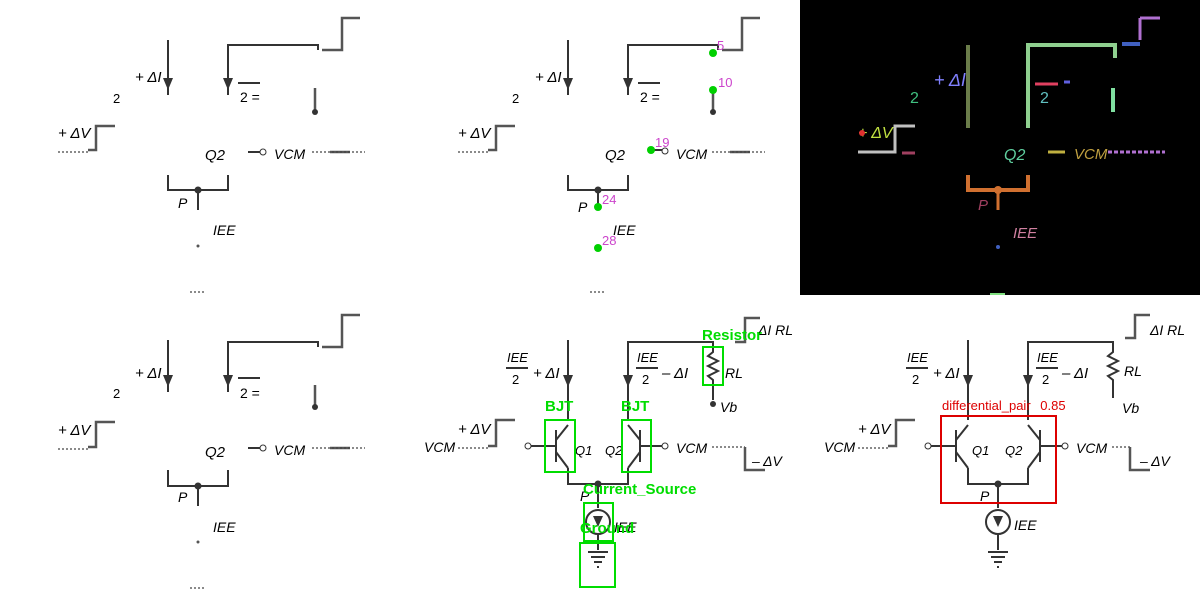 The image size is (1200, 595). Describe the element at coordinates (950, 80) in the screenshot. I see `seg-label-plus-dI: + ΔI` at that location.